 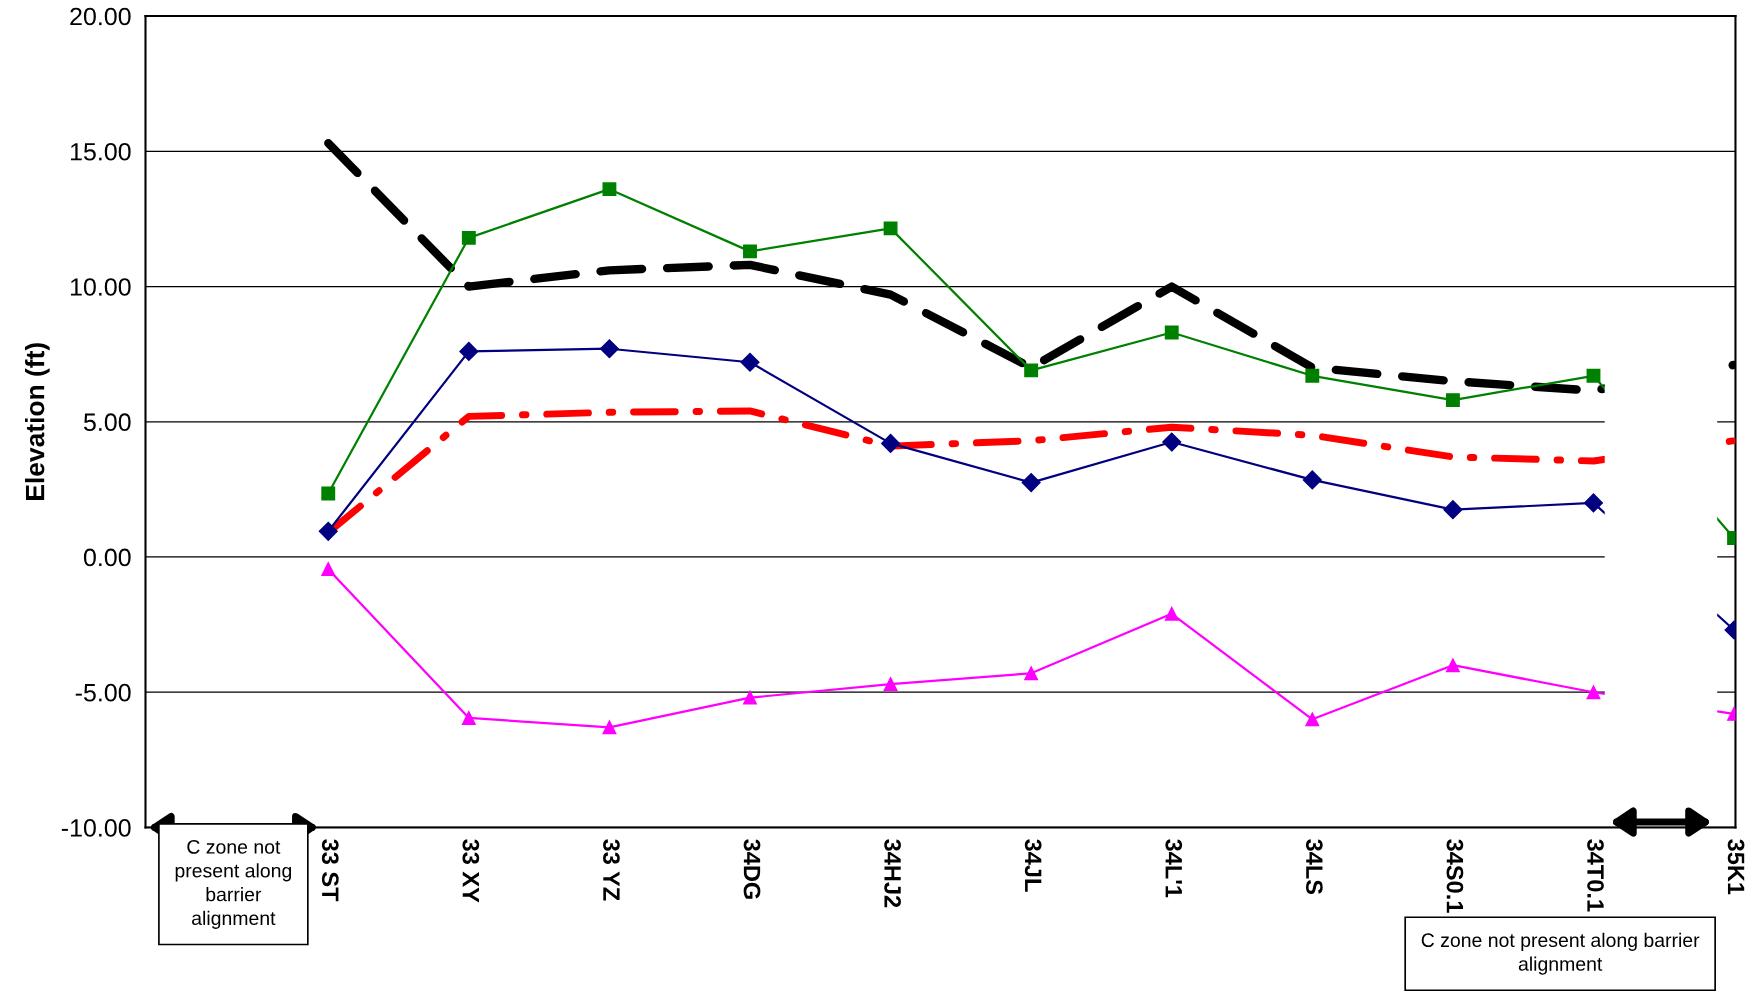 I want to click on x-tick-label: 34DG, so click(x=752, y=869).